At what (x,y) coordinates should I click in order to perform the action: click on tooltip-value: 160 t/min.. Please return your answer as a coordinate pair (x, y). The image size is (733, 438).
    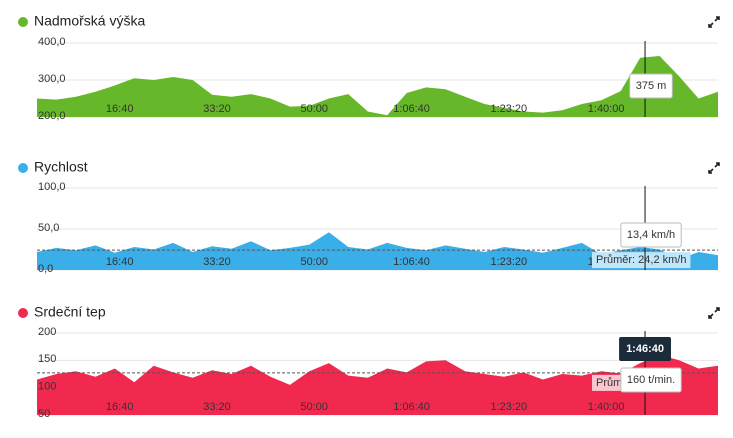
    Looking at the image, I should click on (651, 380).